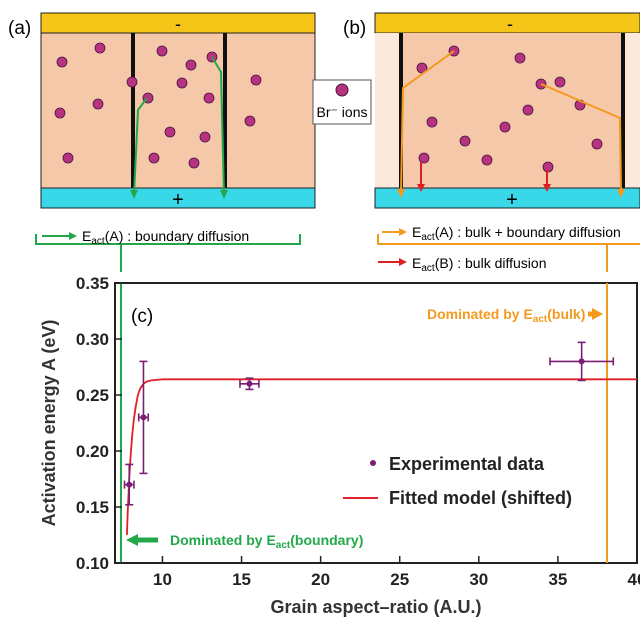  Describe the element at coordinates (342, 90) in the screenshot. I see `ion-legend-icon` at that location.